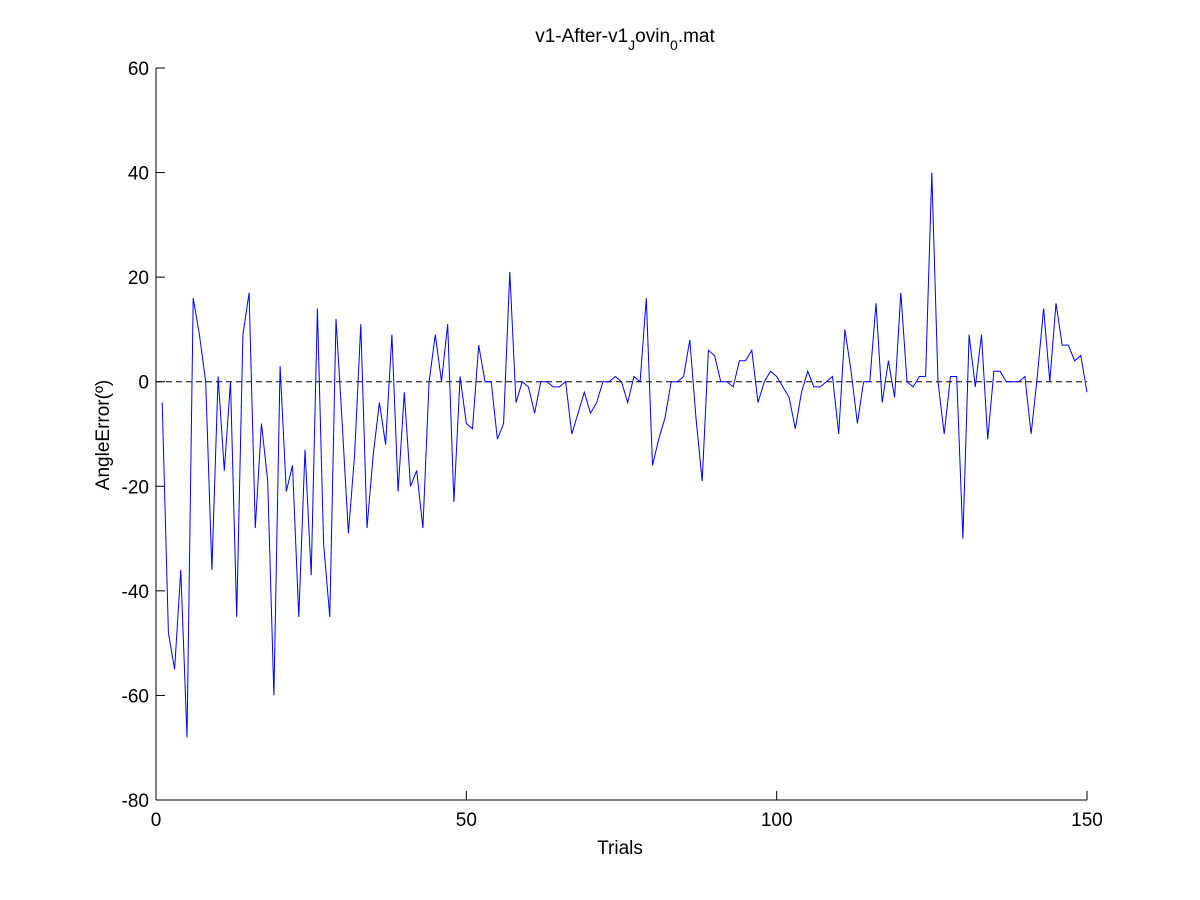 Image resolution: width=1200 pixels, height=900 pixels. I want to click on x-axis-label: Trials, so click(620, 848).